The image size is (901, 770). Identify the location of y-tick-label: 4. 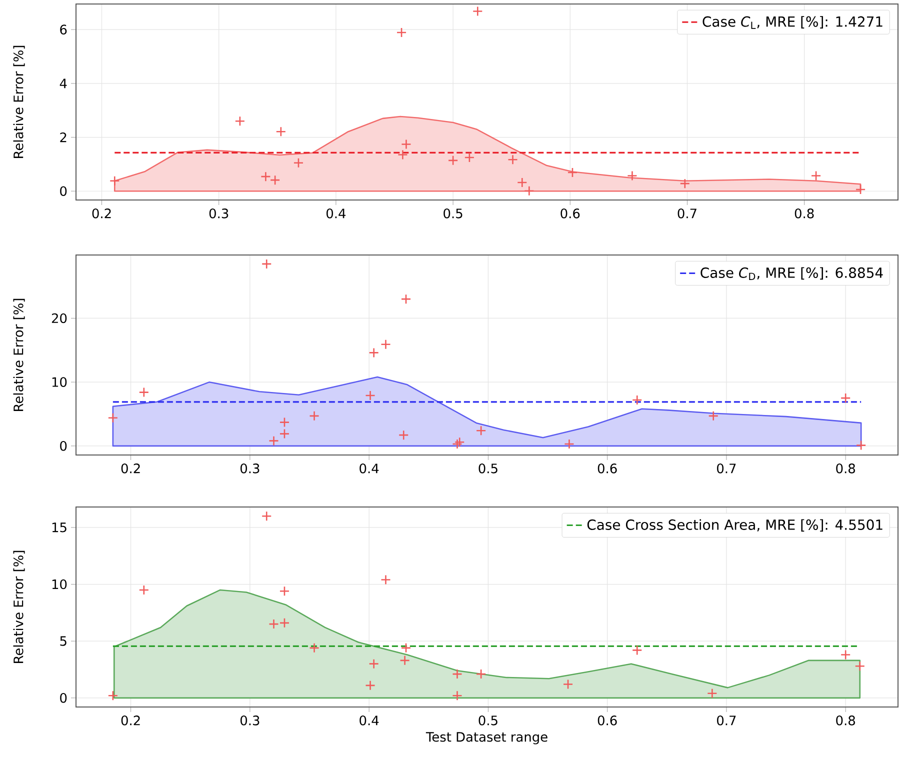
(63, 83).